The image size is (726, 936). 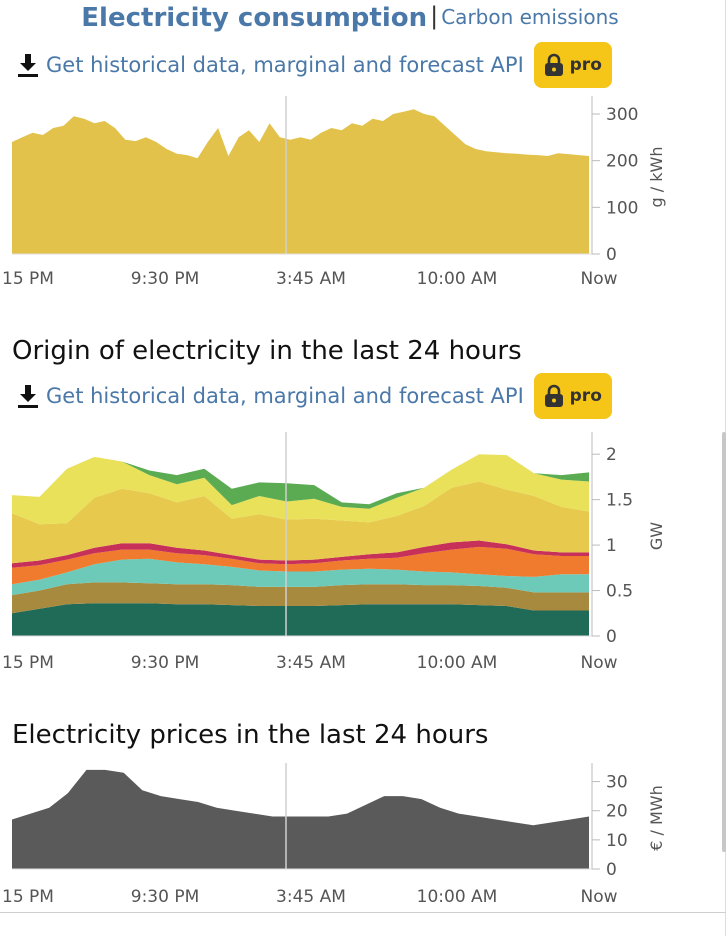 What do you see at coordinates (617, 783) in the screenshot?
I see `y-tick-label: 30` at bounding box center [617, 783].